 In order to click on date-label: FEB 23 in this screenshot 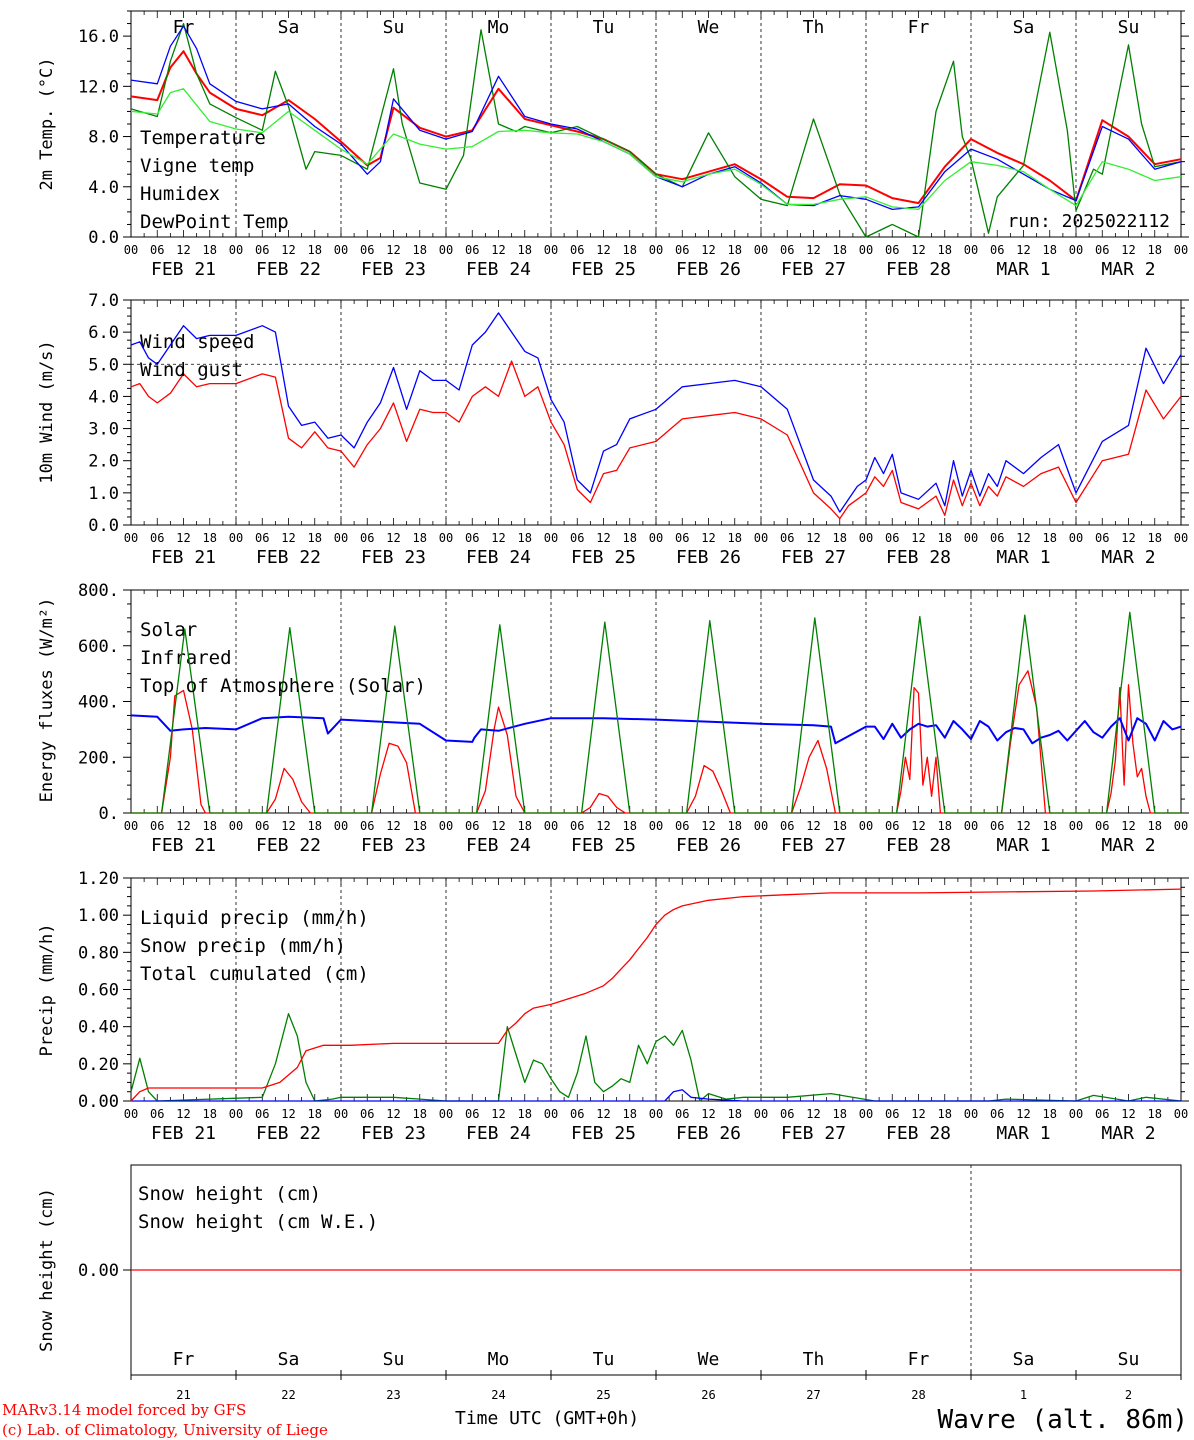, I will do `click(393, 845)`.